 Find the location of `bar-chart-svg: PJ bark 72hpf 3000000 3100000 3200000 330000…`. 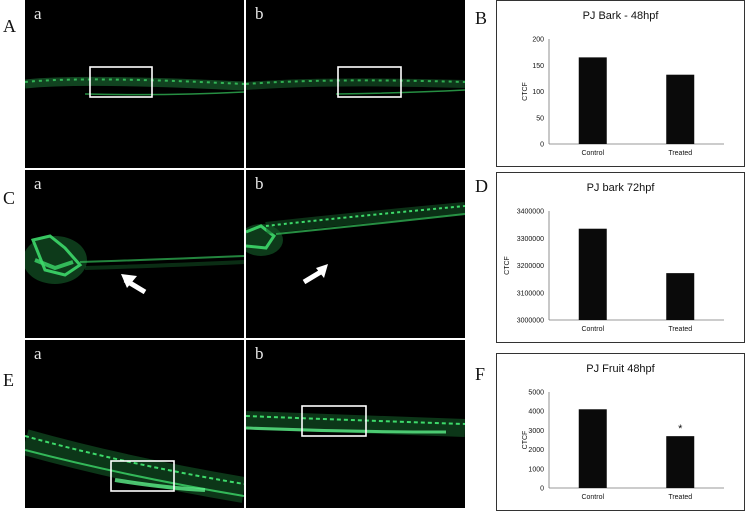

bar-chart-svg: PJ bark 72hpf 3000000 3100000 3200000 330000… is located at coordinates (614, 257).